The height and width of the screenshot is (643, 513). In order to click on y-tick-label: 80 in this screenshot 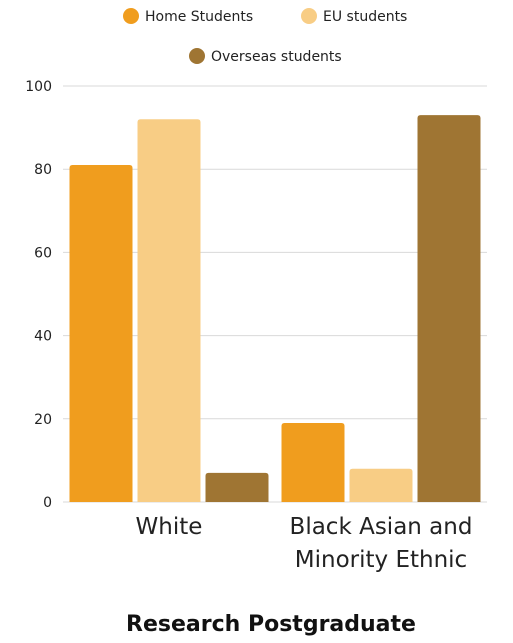, I will do `click(43, 170)`.